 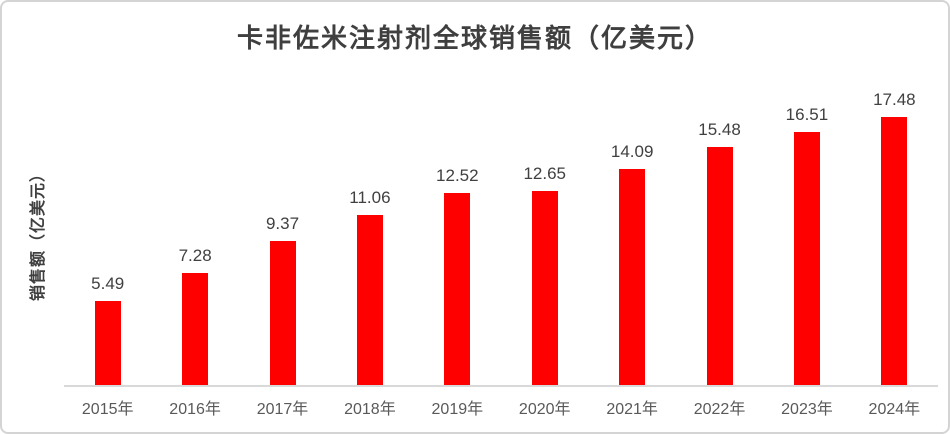 What do you see at coordinates (195, 409) in the screenshot?
I see `x-tick-label: 2016年` at bounding box center [195, 409].